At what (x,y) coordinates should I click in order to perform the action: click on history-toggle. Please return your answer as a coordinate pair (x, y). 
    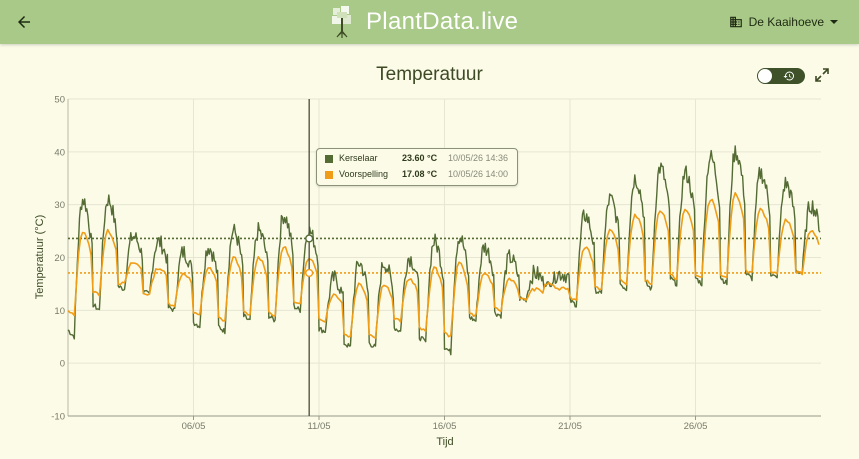
    Looking at the image, I should click on (781, 76).